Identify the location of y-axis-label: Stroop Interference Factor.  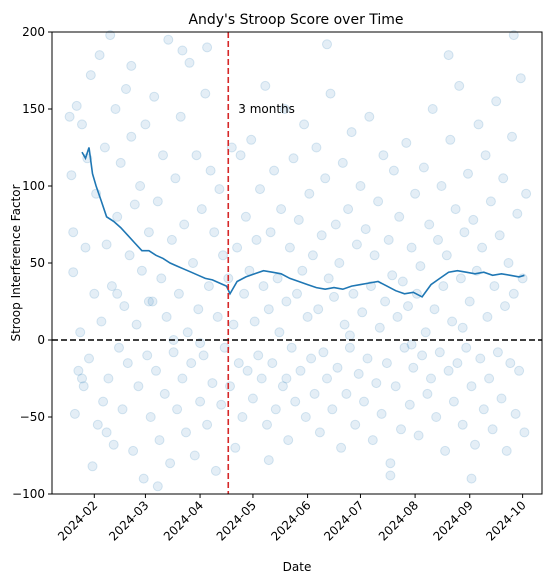
(16, 262).